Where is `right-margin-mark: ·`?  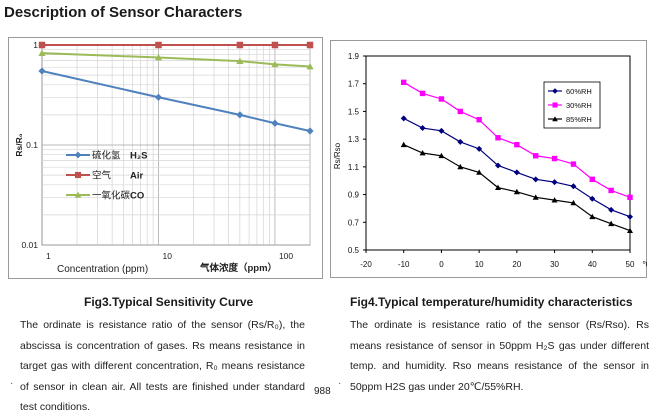
right-margin-mark: · is located at coordinates (340, 383).